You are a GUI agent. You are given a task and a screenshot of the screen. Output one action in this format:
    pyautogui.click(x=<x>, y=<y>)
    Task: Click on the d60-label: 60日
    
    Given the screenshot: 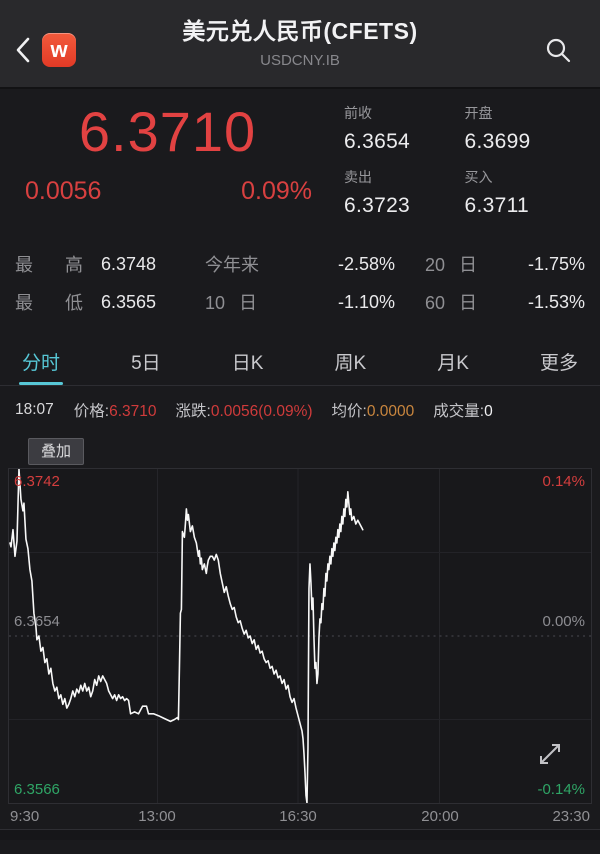 What is the action you would take?
    pyautogui.click(x=451, y=303)
    